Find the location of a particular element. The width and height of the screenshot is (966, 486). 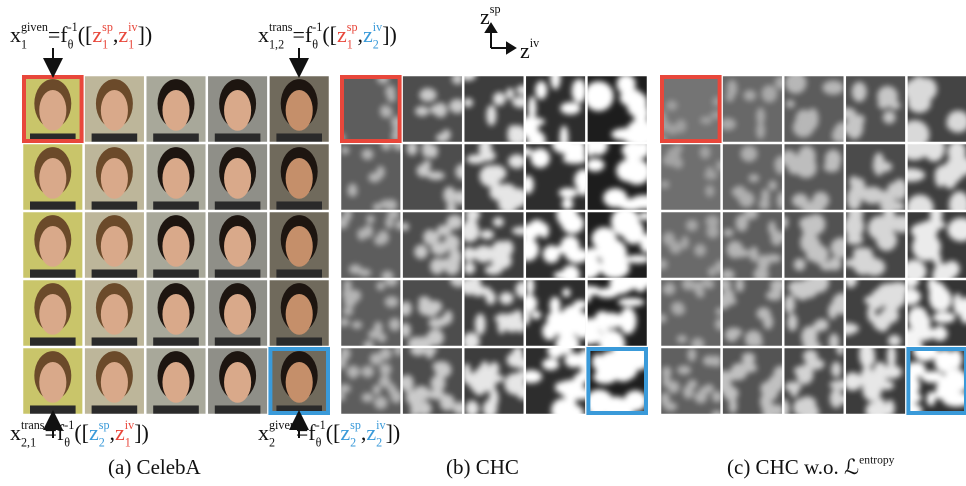

text-part: 1,2 is located at coordinates (276, 45).